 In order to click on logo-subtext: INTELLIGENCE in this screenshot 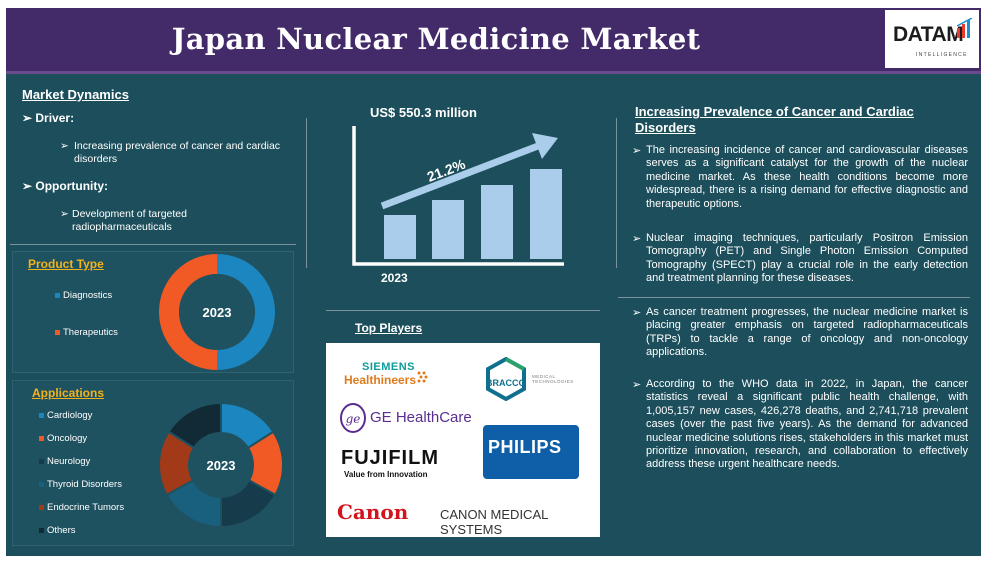, I will do `click(942, 55)`.